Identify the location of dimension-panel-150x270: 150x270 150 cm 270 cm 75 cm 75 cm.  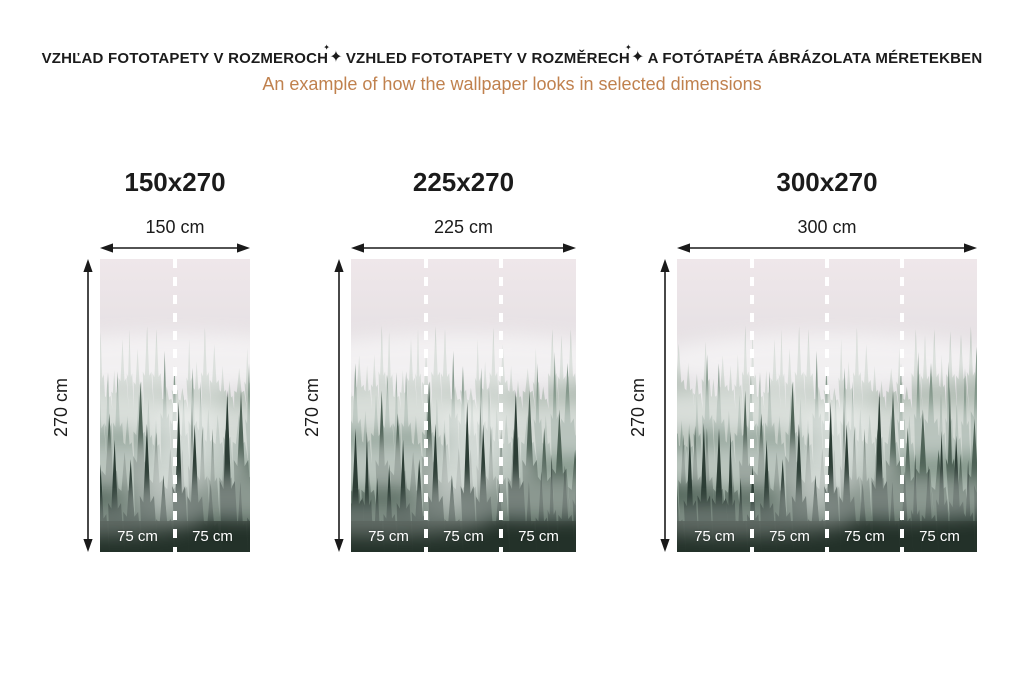
(148, 362).